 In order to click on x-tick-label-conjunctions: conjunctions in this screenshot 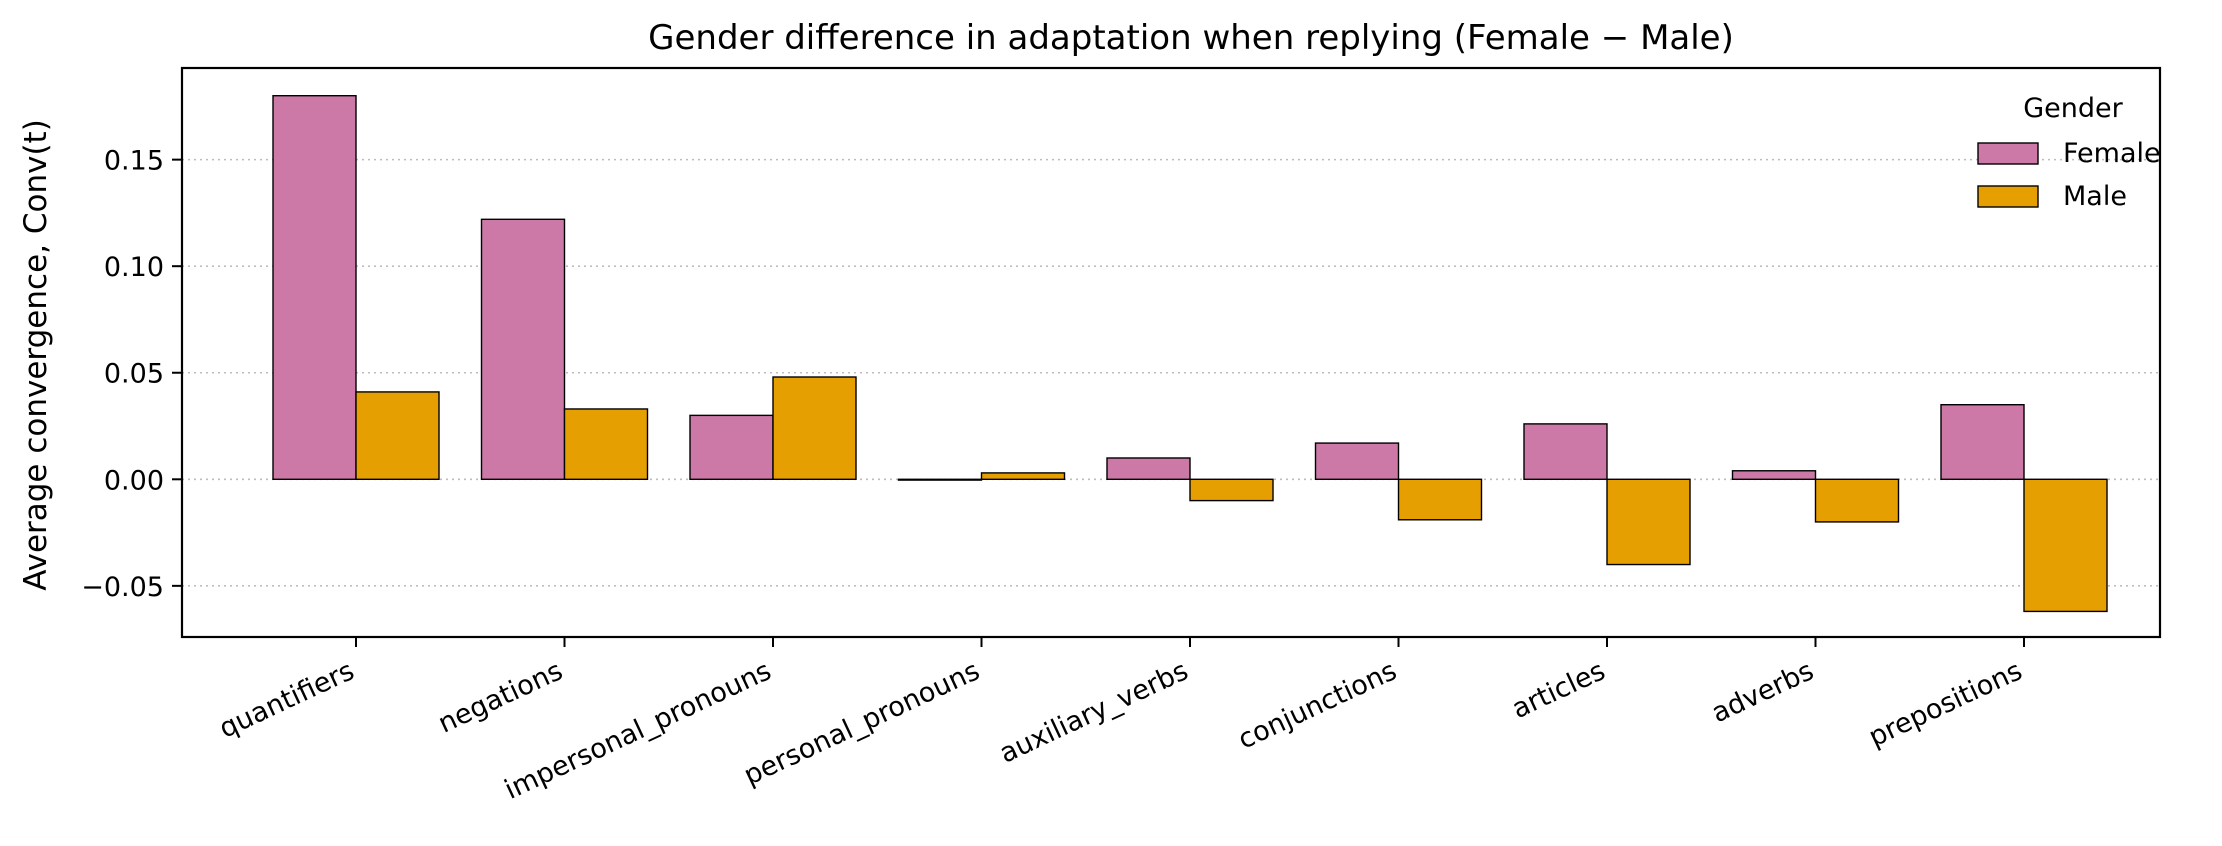, I will do `click(1318, 705)`.